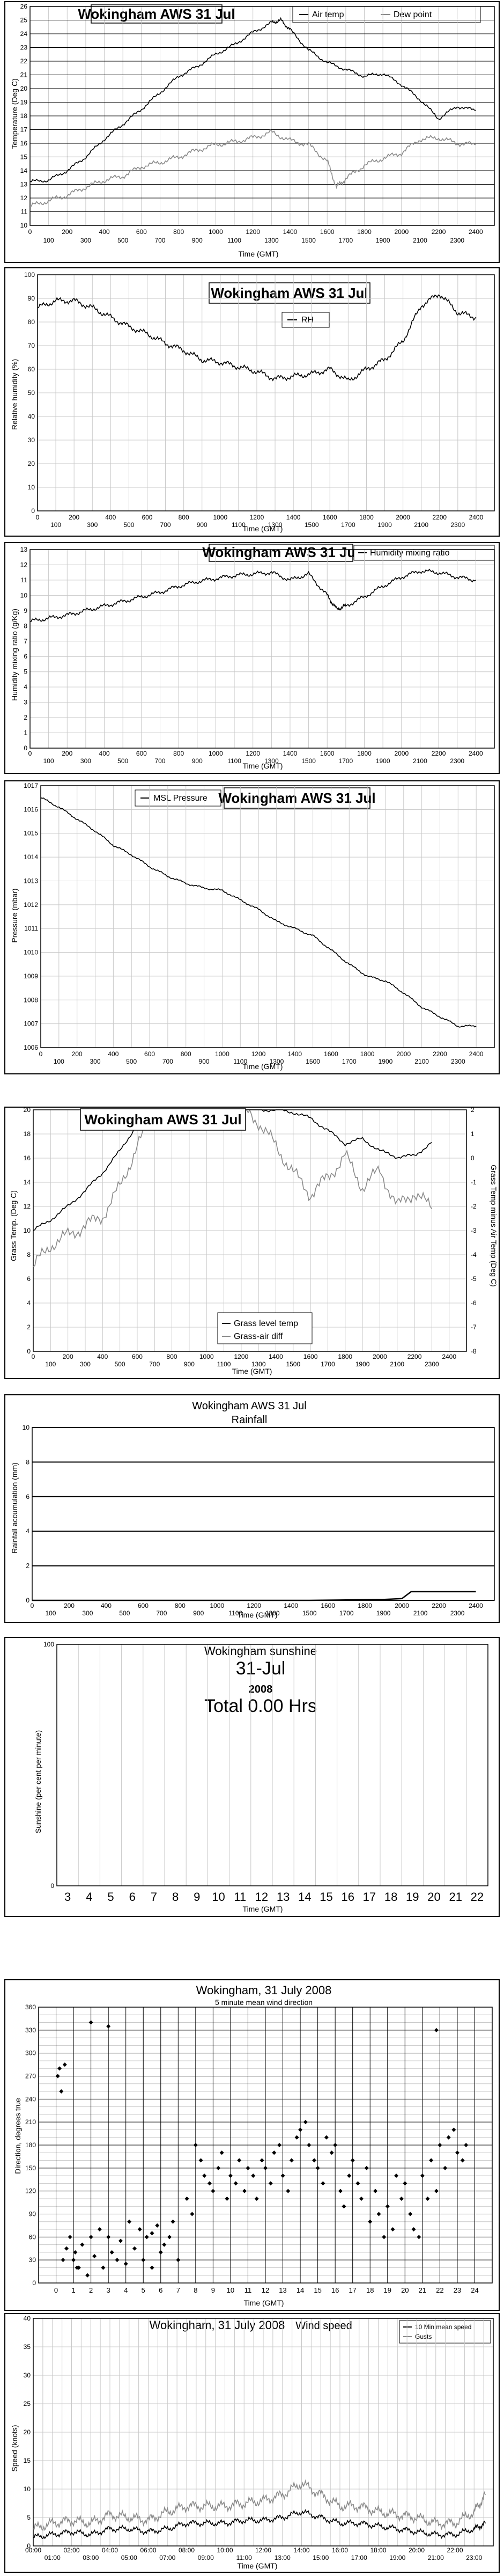 The image size is (504, 2576). Describe the element at coordinates (383, 1613) in the screenshot. I see `x-tick-label: 1900` at that location.